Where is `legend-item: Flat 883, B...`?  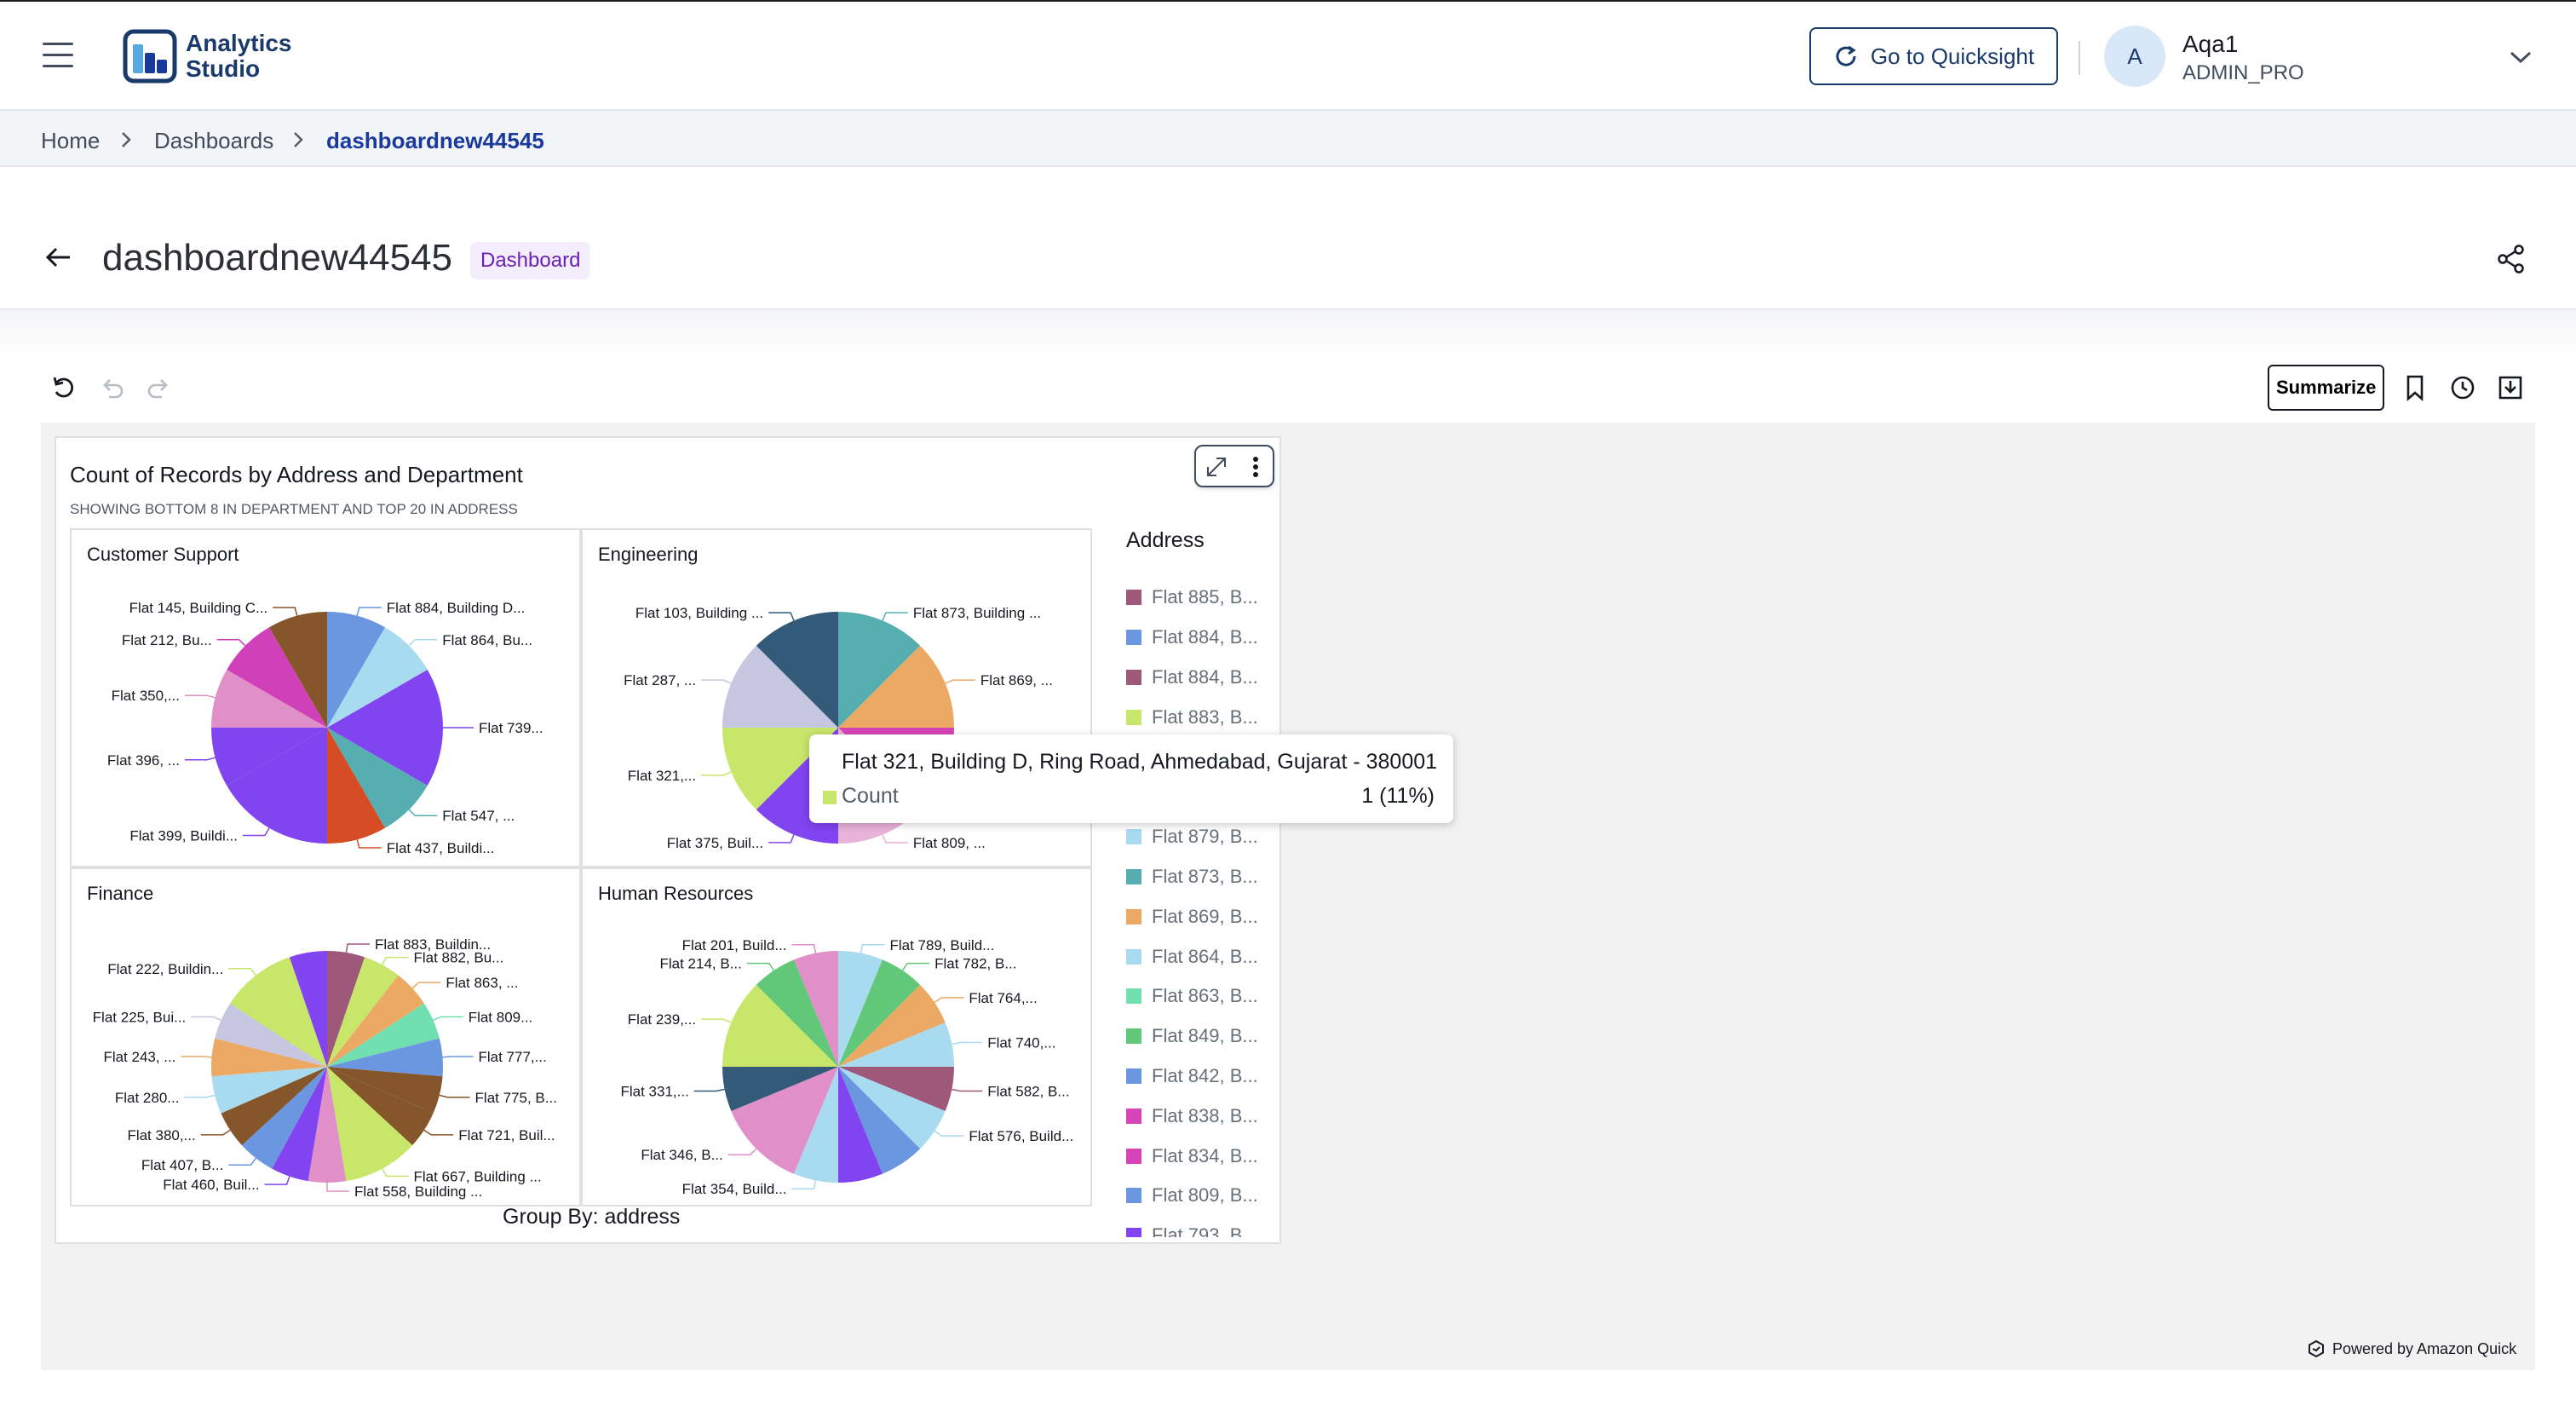
legend-item: Flat 883, B... is located at coordinates (1201, 717).